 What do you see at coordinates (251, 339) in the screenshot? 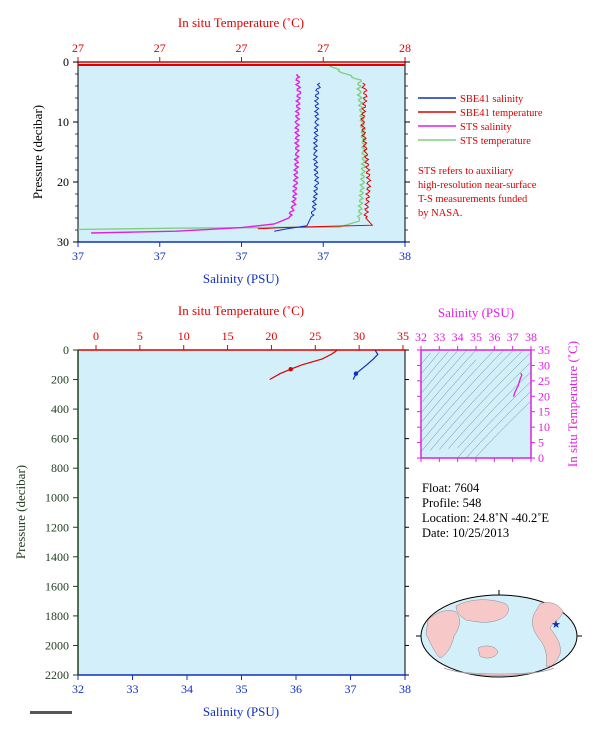
I see `bottom-panel-top-ticks: 0 5 10 15 20 25 30 35` at bounding box center [251, 339].